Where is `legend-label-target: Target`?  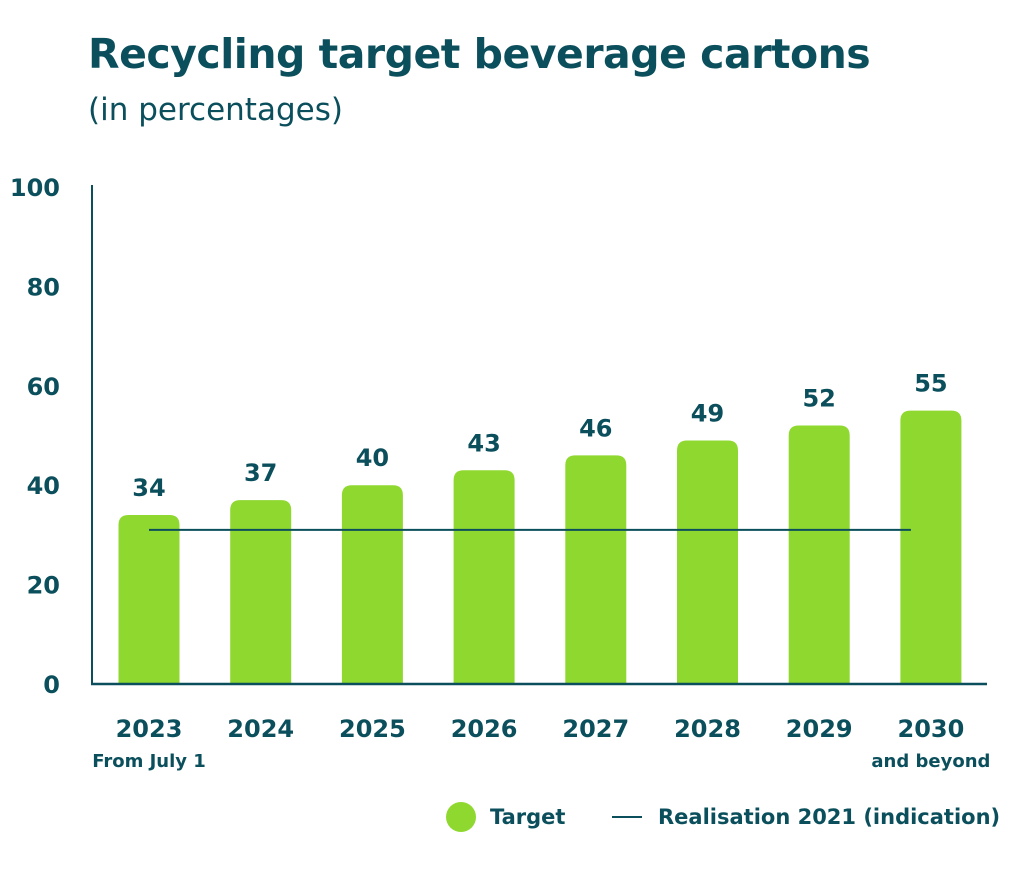 legend-label-target: Target is located at coordinates (528, 817).